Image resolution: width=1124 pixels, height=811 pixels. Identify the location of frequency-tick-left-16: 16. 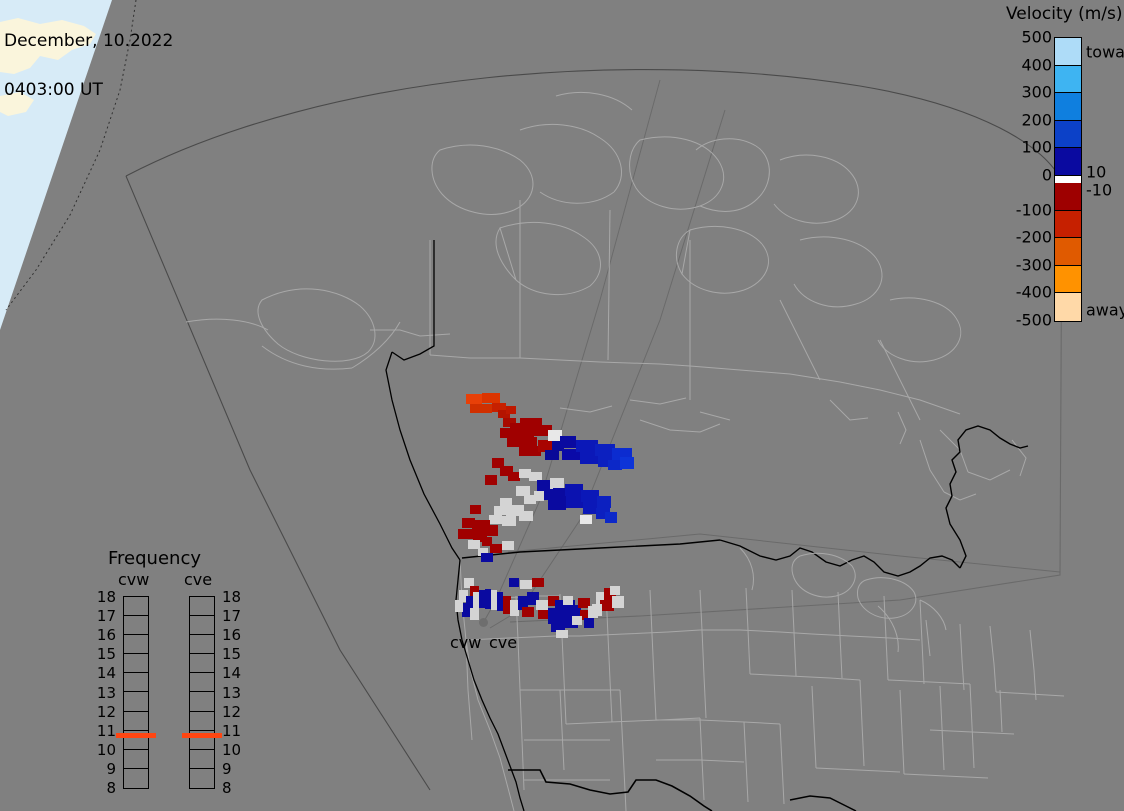
(106, 635).